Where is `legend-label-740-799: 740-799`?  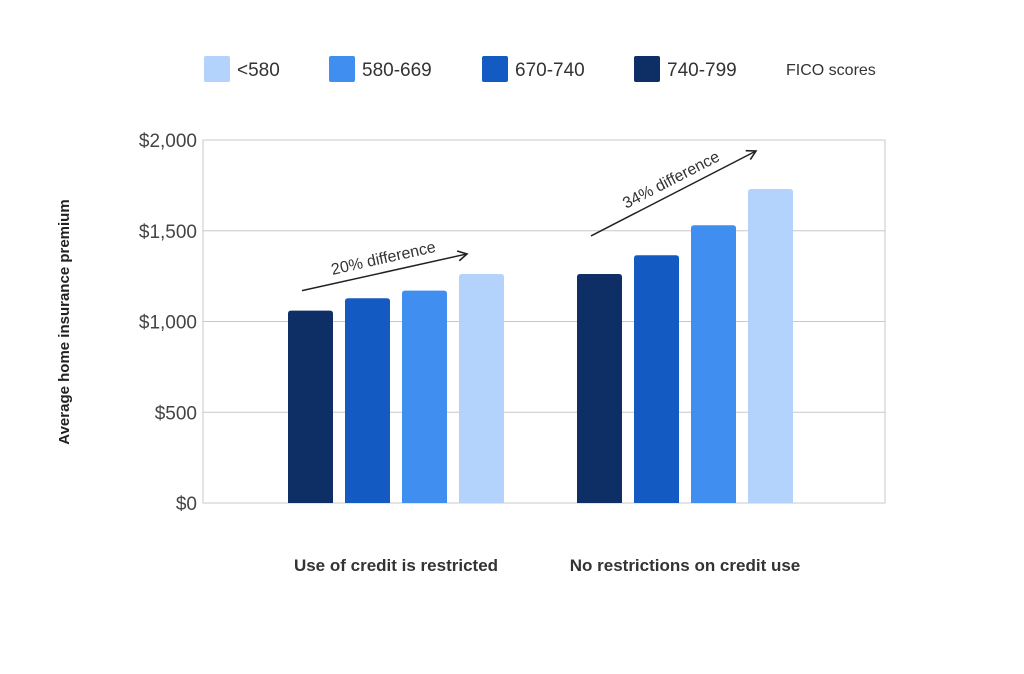
legend-label-740-799: 740-799 is located at coordinates (702, 70).